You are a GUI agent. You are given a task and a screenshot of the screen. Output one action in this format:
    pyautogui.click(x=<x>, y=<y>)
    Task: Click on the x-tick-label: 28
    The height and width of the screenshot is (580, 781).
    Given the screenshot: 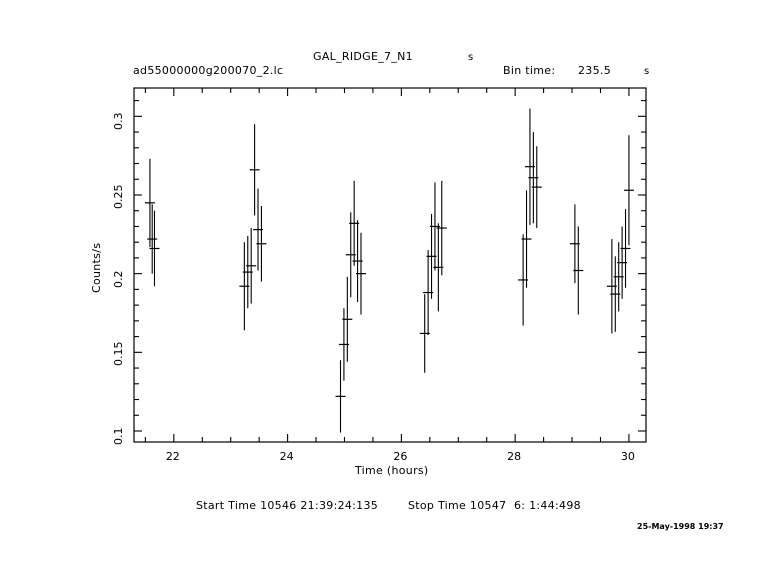 What is the action you would take?
    pyautogui.click(x=514, y=456)
    